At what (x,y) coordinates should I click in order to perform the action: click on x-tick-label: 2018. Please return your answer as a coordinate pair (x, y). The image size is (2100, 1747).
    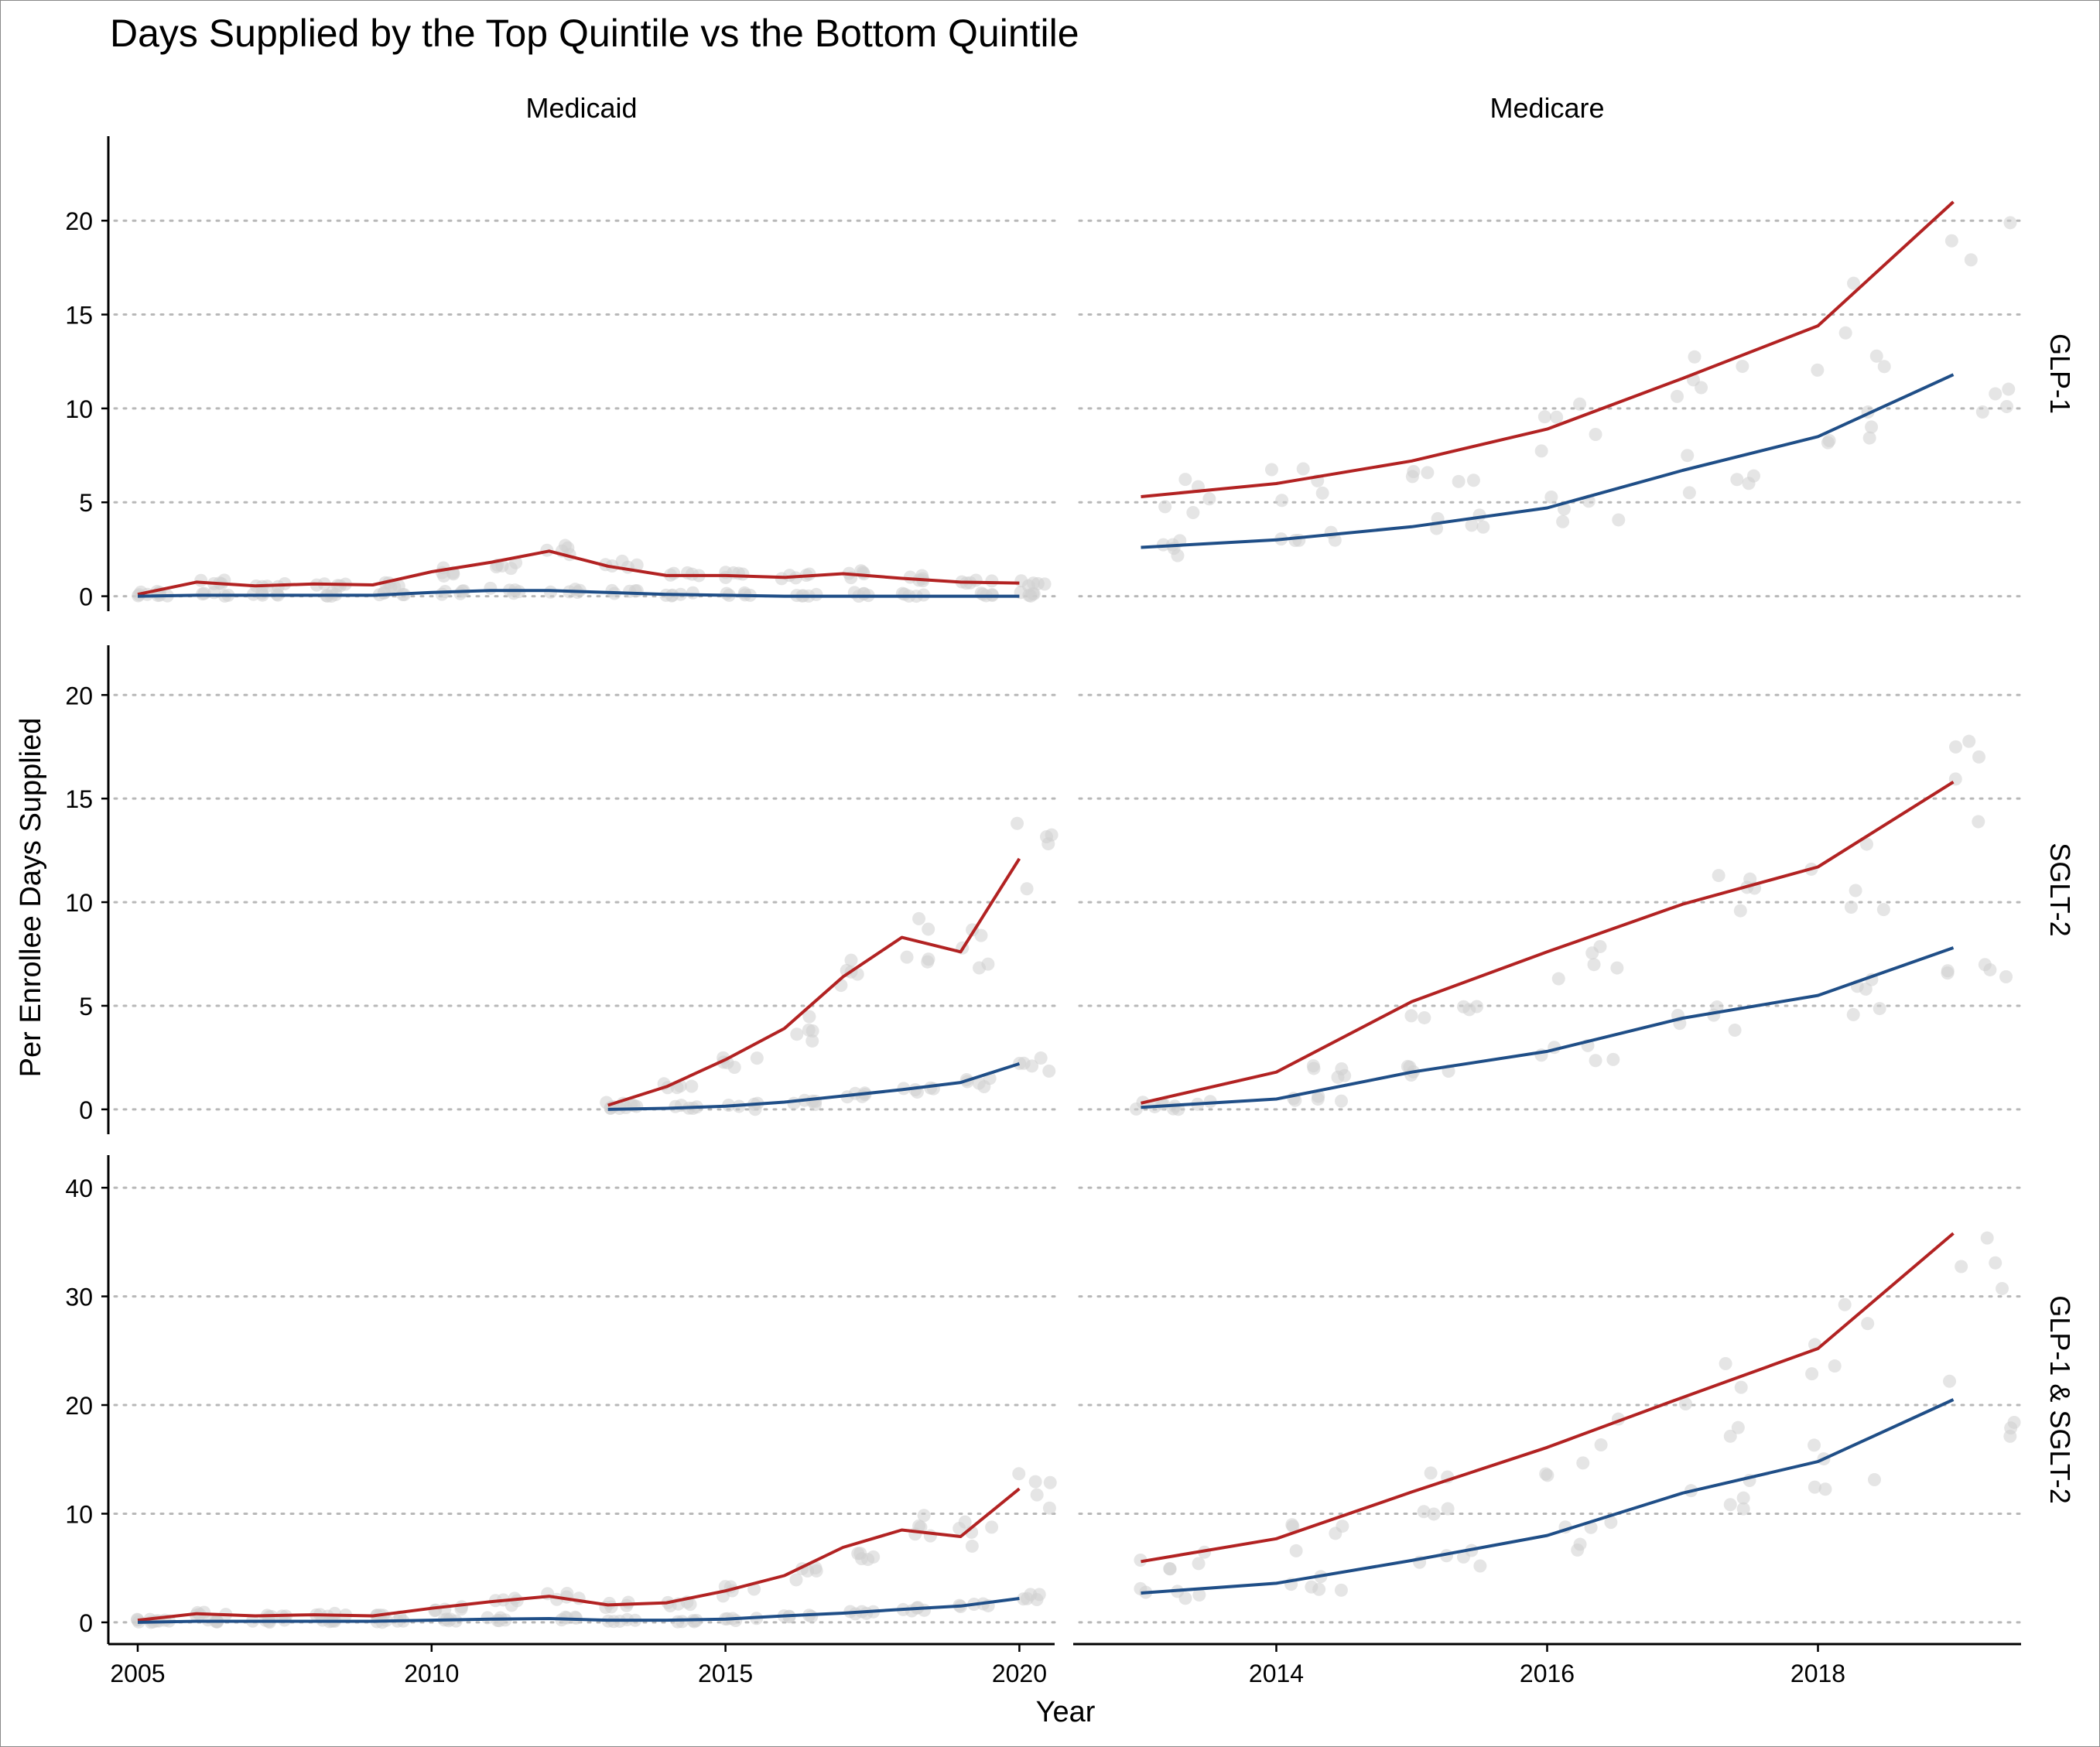
    Looking at the image, I should click on (1817, 1673).